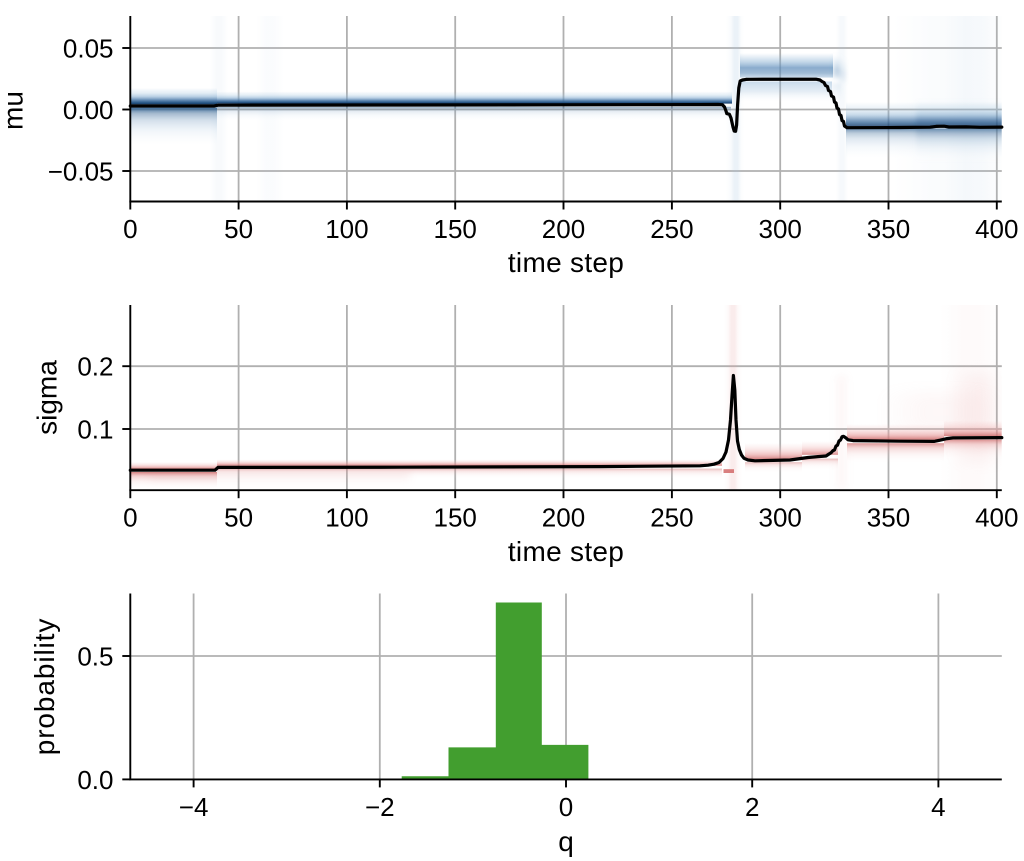 The height and width of the screenshot is (861, 1024). I want to click on svg-text: −2, so click(380, 807).